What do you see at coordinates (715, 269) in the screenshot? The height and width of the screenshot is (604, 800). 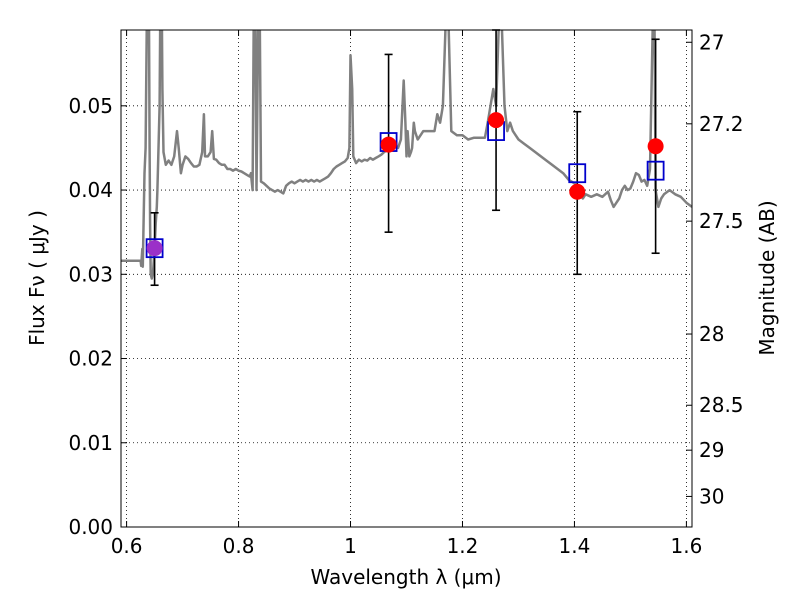 I see `right-axis-ticks: 27 27.2 27.5 28 28.5 29 30` at bounding box center [715, 269].